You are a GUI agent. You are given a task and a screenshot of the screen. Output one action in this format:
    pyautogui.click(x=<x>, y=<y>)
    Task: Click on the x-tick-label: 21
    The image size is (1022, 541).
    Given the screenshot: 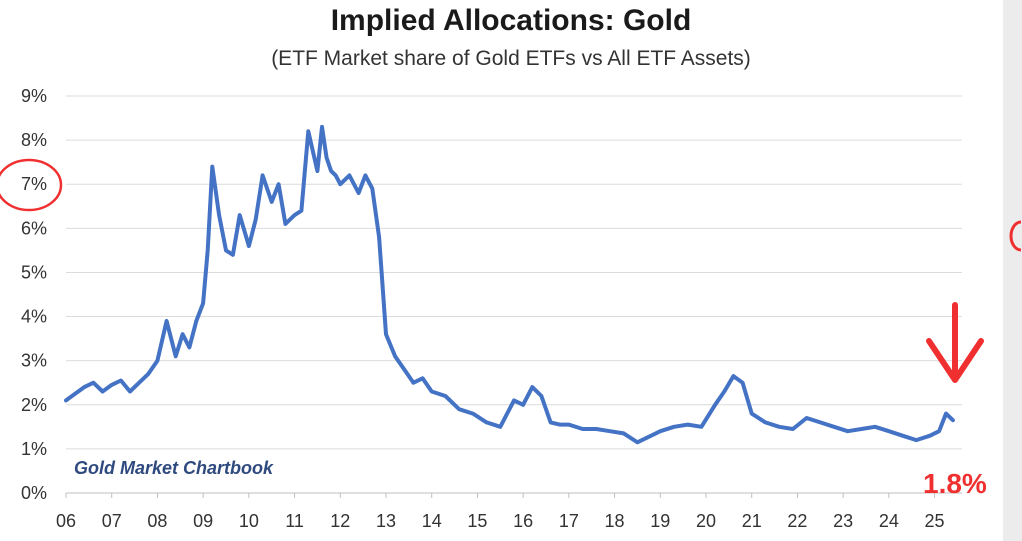 What is the action you would take?
    pyautogui.click(x=752, y=521)
    